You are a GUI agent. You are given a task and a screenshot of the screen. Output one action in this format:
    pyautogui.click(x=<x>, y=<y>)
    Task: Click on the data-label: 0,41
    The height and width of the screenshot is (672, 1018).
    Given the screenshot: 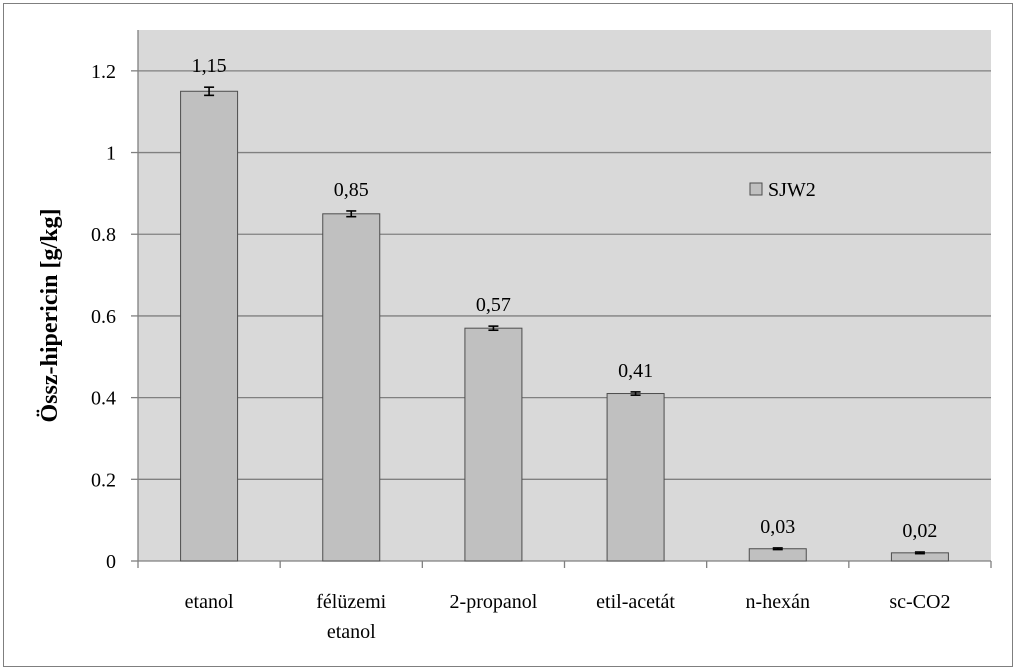 What is the action you would take?
    pyautogui.click(x=635, y=371)
    